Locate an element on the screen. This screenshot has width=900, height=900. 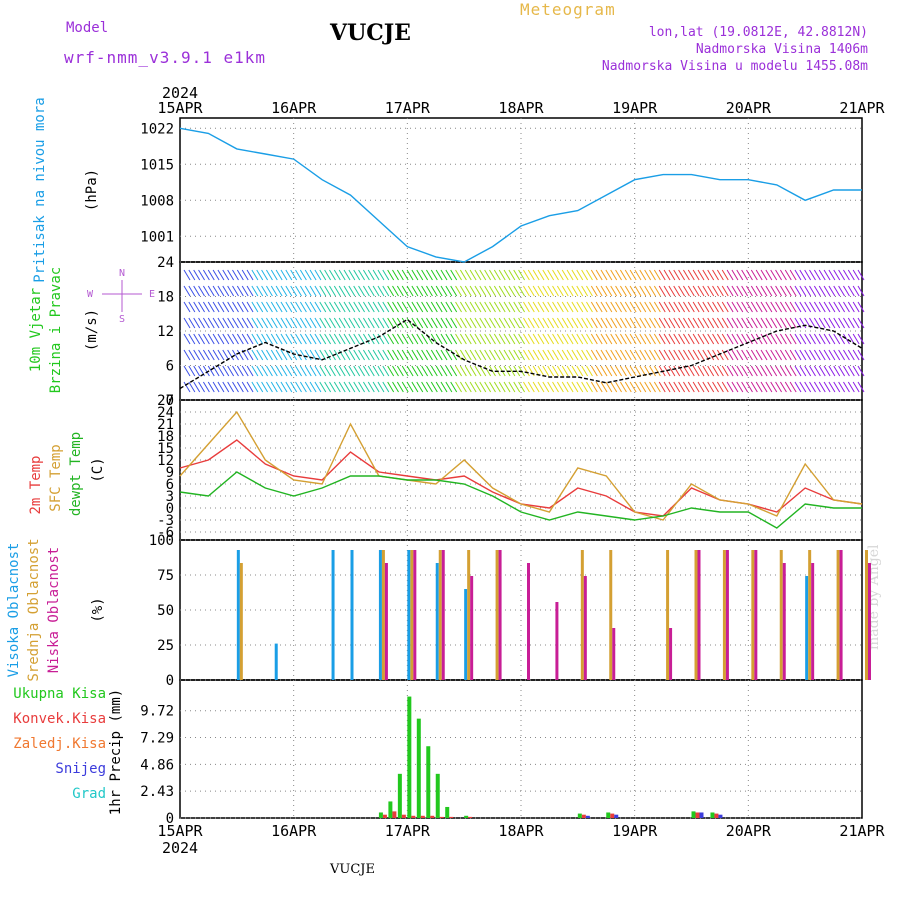
bottom-time-tick: 16APR is located at coordinates (294, 831).